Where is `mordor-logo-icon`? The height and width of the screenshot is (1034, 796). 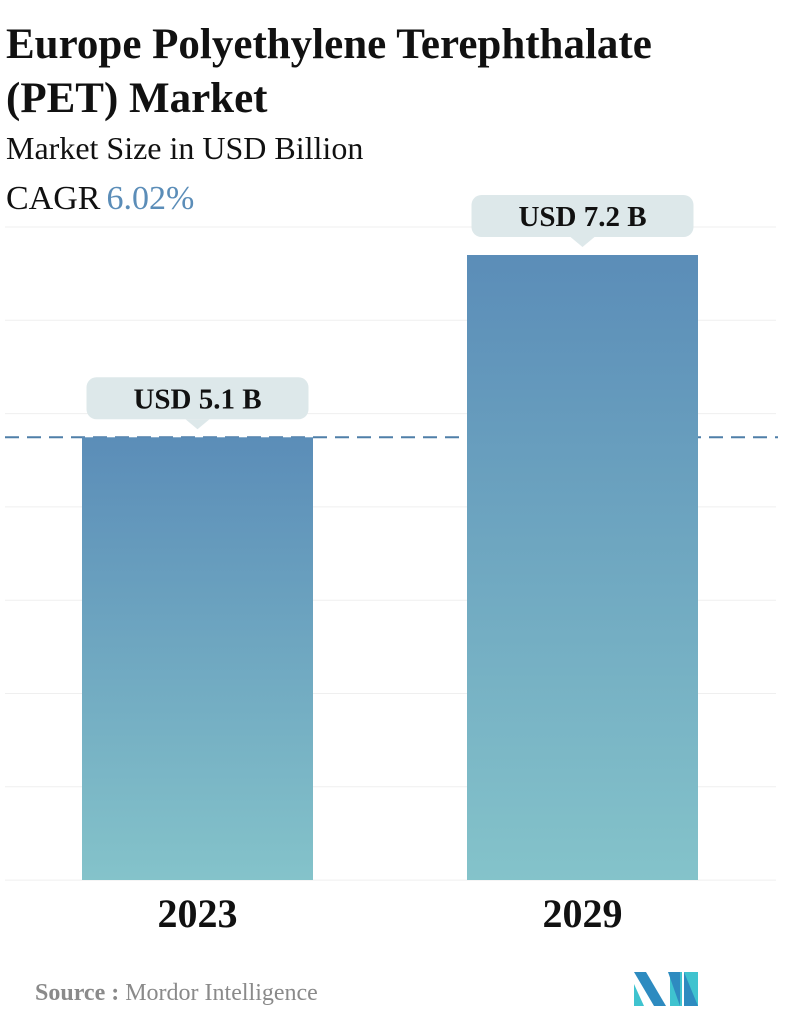 mordor-logo-icon is located at coordinates (666, 989).